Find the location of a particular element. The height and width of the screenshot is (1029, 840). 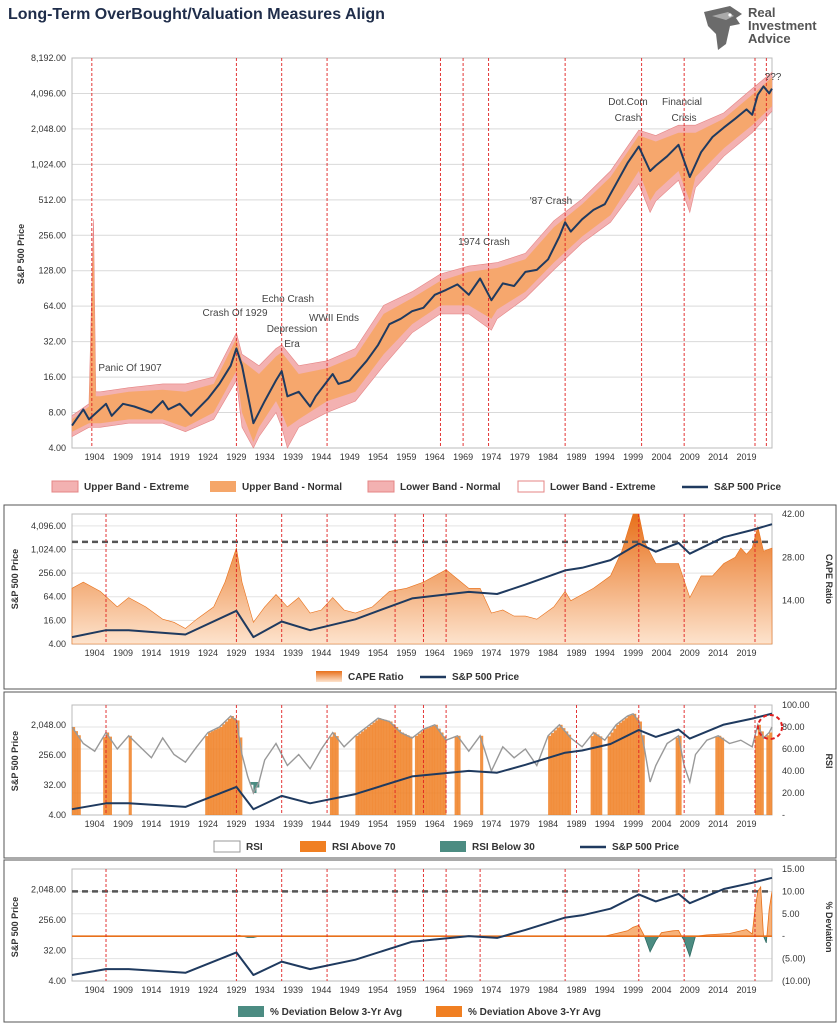

p3-tick-1959: 1959 is located at coordinates (406, 990).